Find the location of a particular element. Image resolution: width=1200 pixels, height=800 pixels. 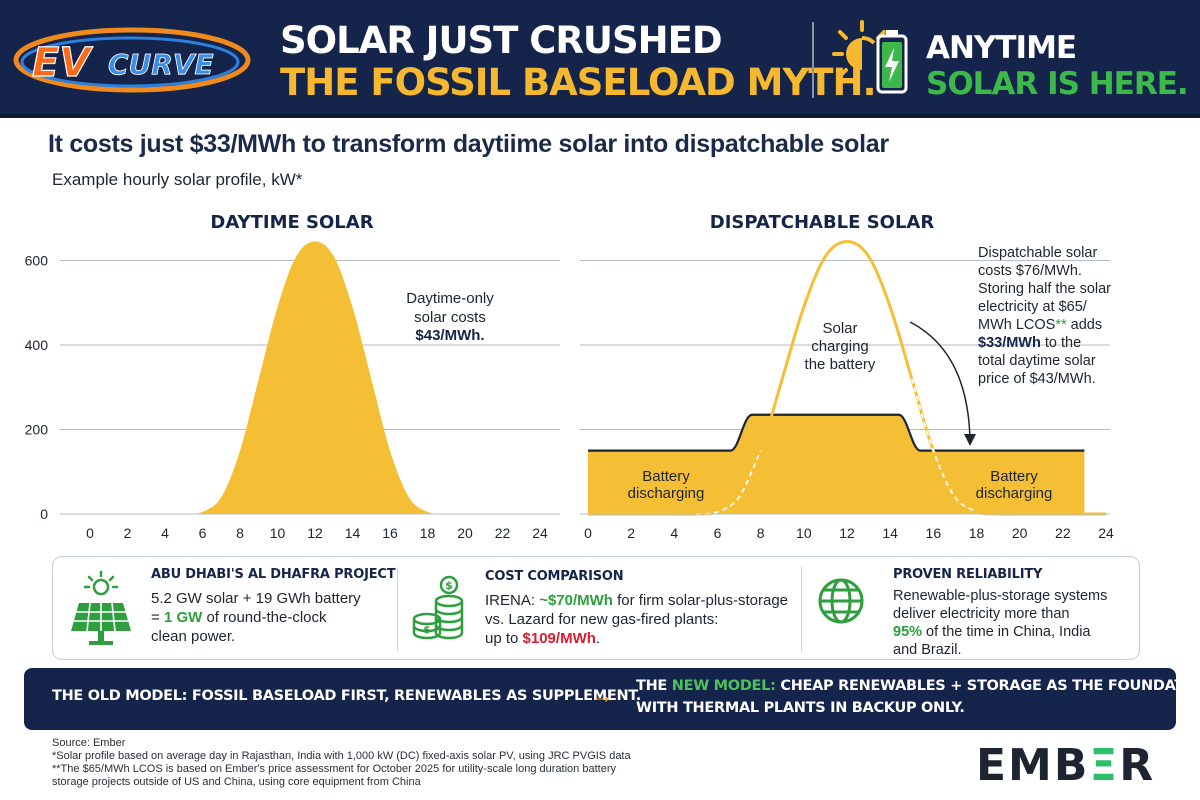

info-2-upto: up to is located at coordinates (504, 638).